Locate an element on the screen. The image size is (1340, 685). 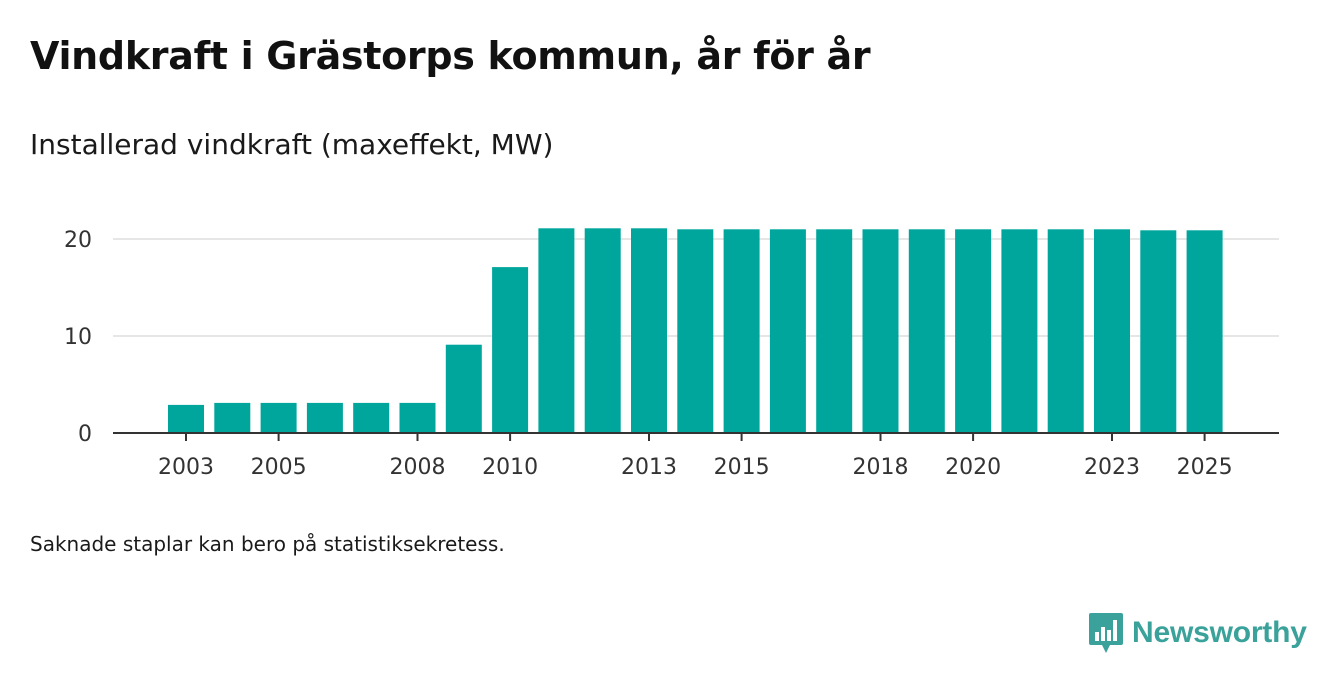
bar-2019 is located at coordinates (926, 331).